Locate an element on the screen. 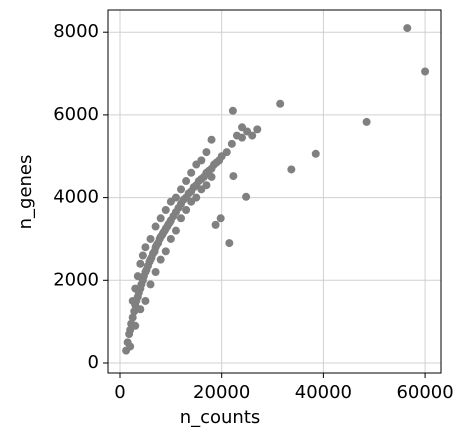 The width and height of the screenshot is (474, 446). x-tick-label: 60000 is located at coordinates (424, 392).